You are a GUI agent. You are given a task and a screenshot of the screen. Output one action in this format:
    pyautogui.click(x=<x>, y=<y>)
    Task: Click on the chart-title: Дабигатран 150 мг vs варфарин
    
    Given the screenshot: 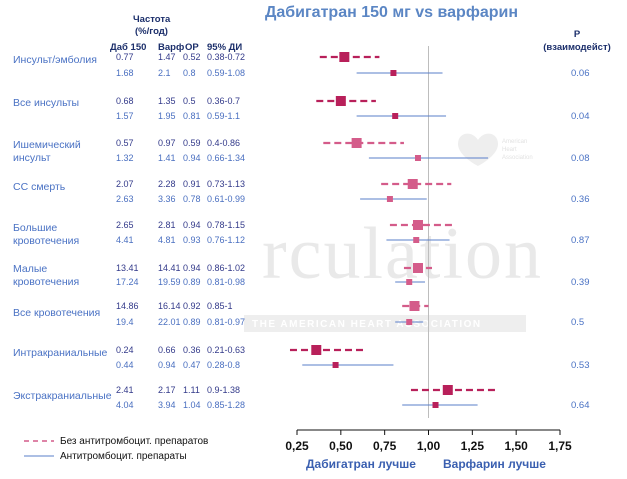 What is the action you would take?
    pyautogui.click(x=391, y=12)
    